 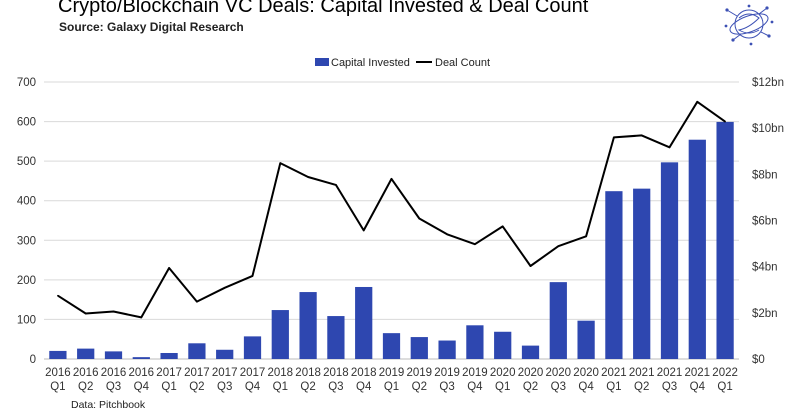 What do you see at coordinates (26, 221) in the screenshot?
I see `left-axis-ticks: 0 100 200 300 400 500 600 700` at bounding box center [26, 221].